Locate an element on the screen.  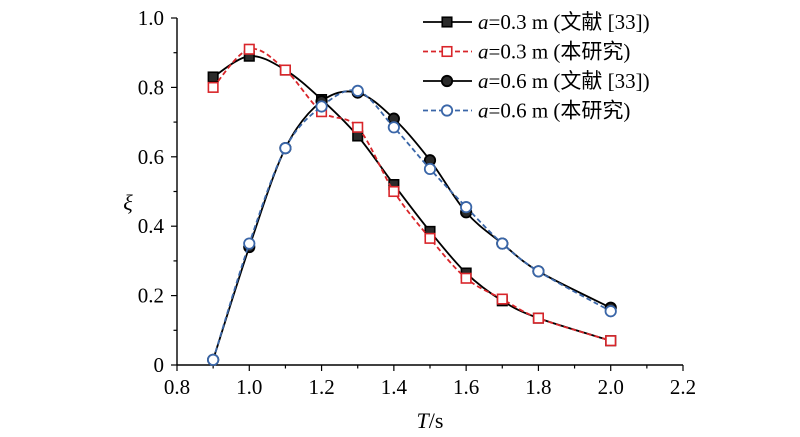
legend-entry-4: a=0.6 m (本研究) is located at coordinates (526, 111).